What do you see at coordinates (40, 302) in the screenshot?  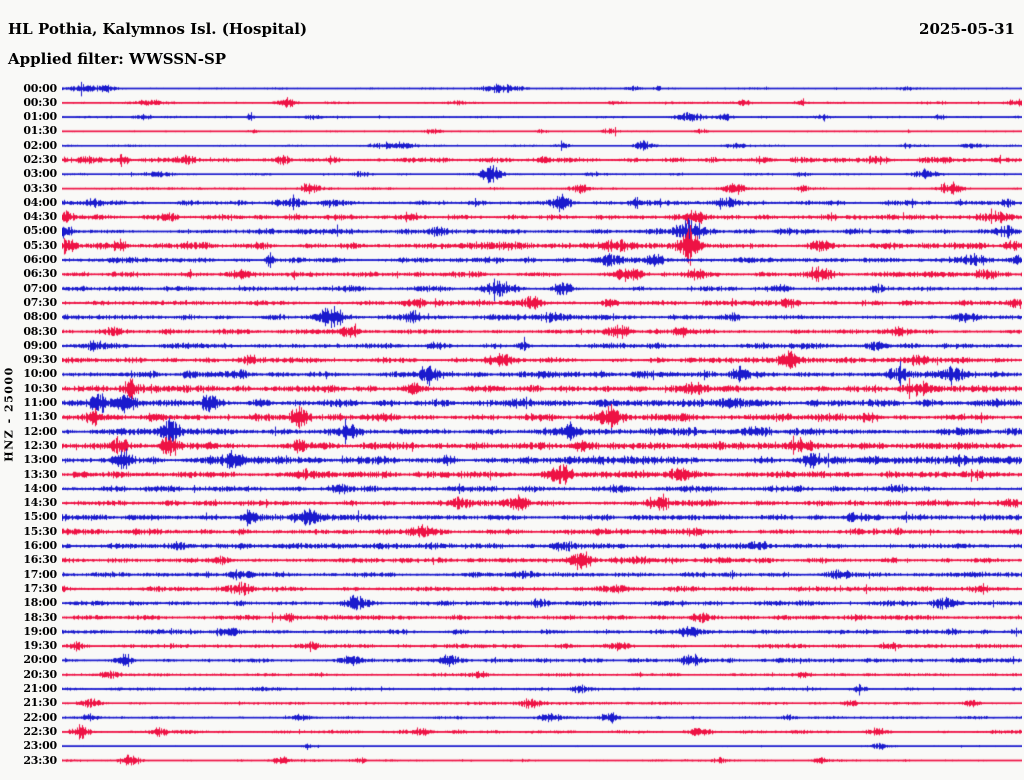 I see `time-label: 07:30` at bounding box center [40, 302].